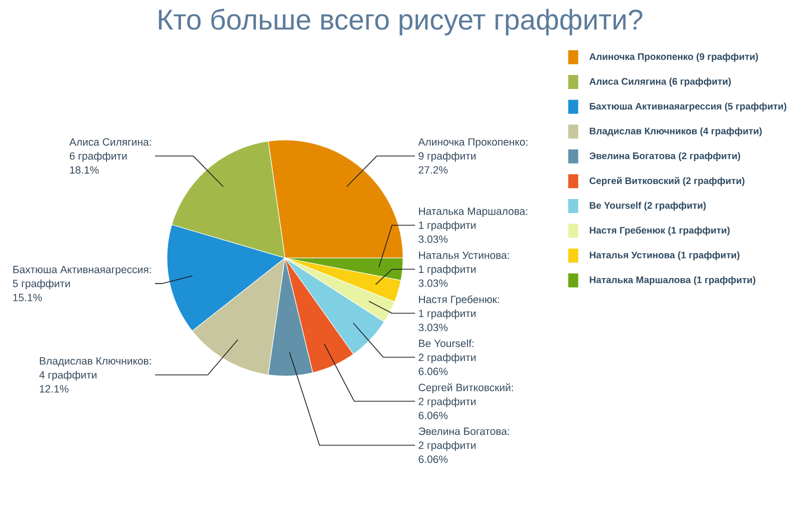  Describe the element at coordinates (673, 57) in the screenshot. I see `legend-label: Алиночка Прокопенко (9 граффити)` at that location.